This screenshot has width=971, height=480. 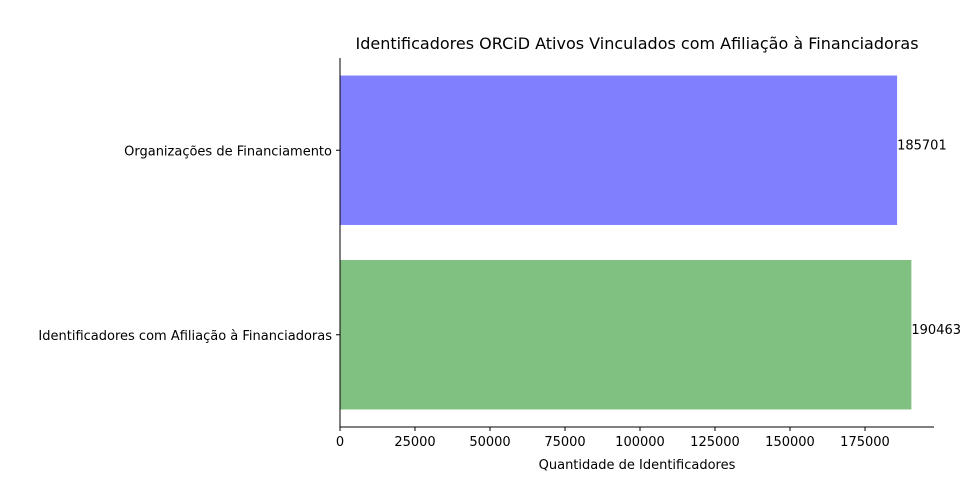 What do you see at coordinates (613, 438) in the screenshot?
I see `x-axis-ticks: 0 25000 50000 75000 100000 125000 150000 175000` at bounding box center [613, 438].